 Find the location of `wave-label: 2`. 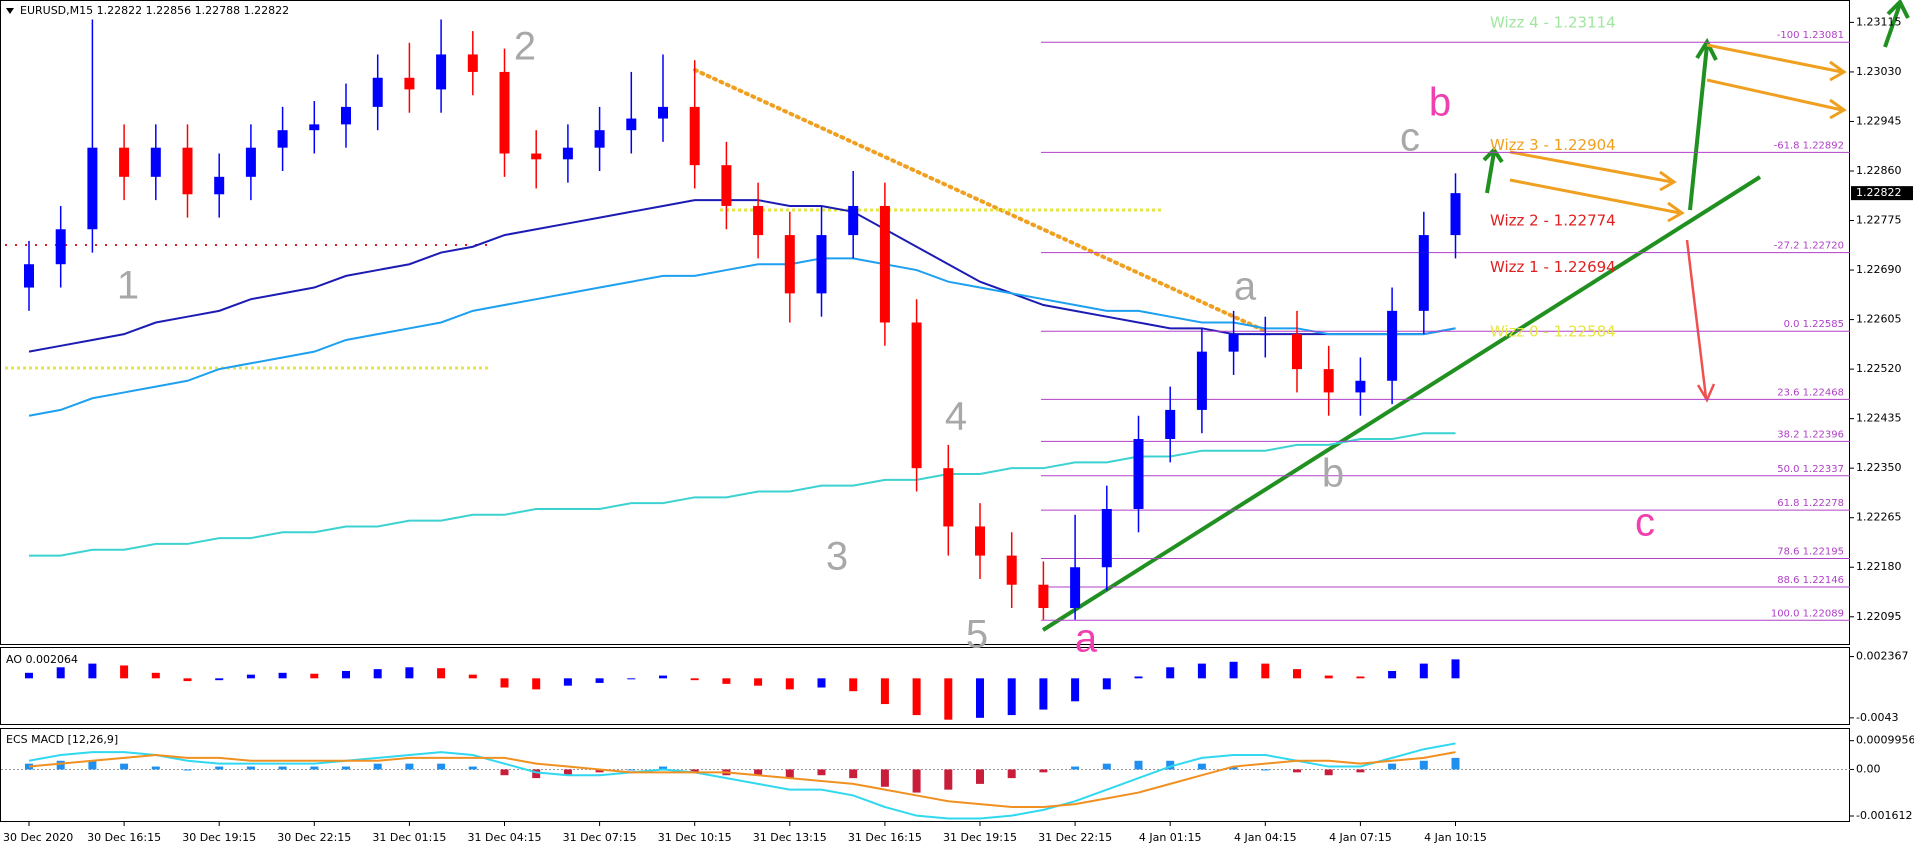

wave-label: 2 is located at coordinates (525, 47).